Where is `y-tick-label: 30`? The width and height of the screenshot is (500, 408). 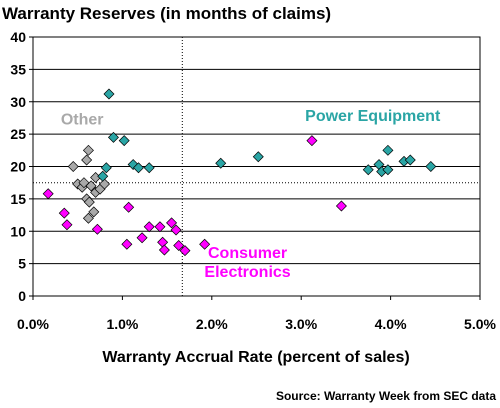 y-tick-label: 30 is located at coordinates (18, 102).